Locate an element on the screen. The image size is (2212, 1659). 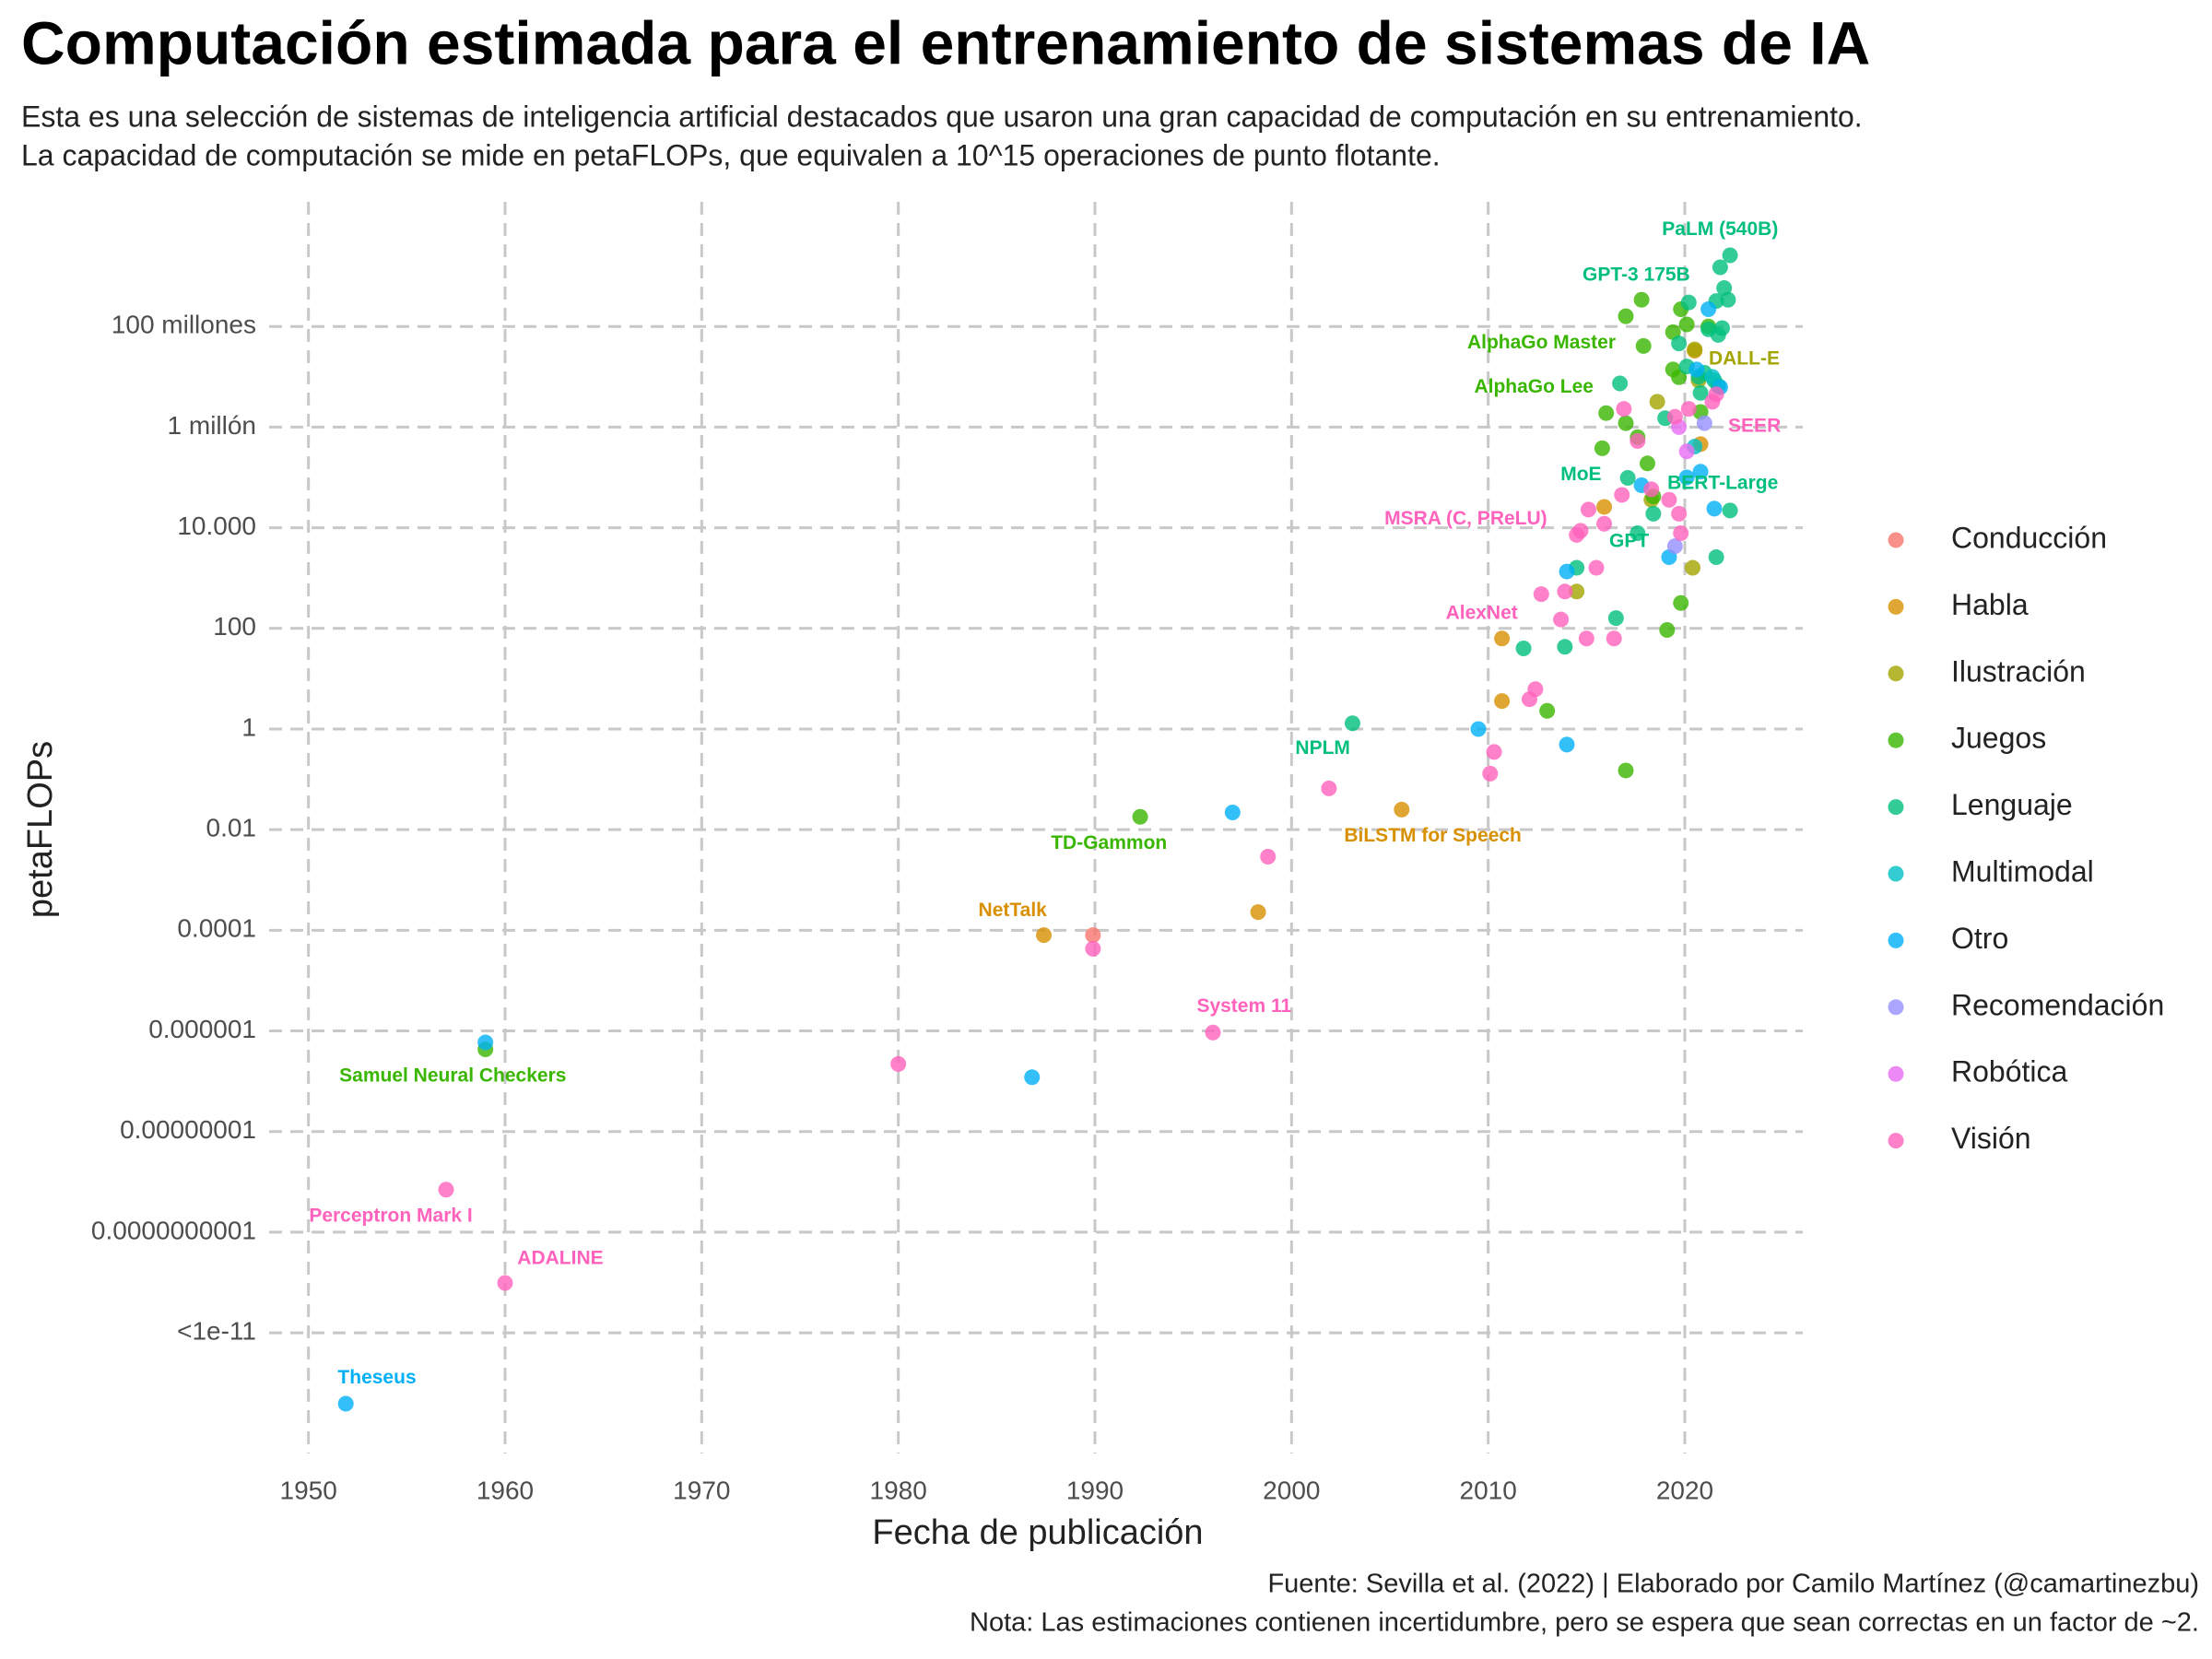
y-tick-label: 100 millones is located at coordinates (184, 325).